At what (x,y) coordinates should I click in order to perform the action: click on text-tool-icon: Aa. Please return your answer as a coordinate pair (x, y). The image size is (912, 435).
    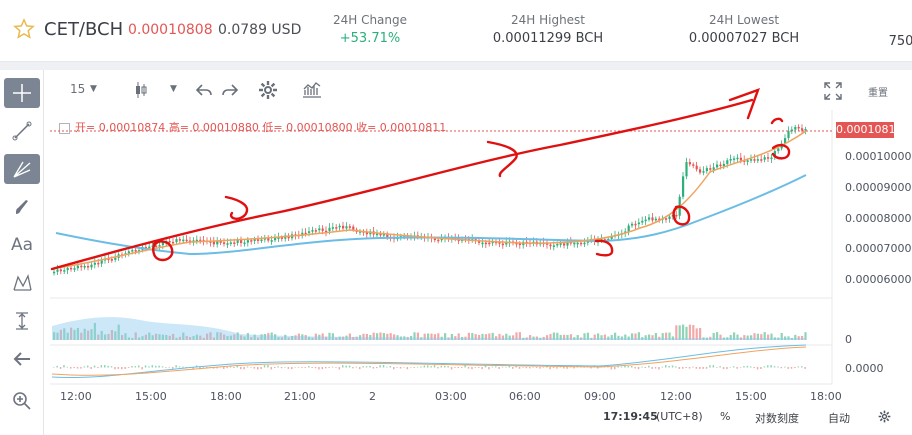
    Looking at the image, I should click on (22, 245).